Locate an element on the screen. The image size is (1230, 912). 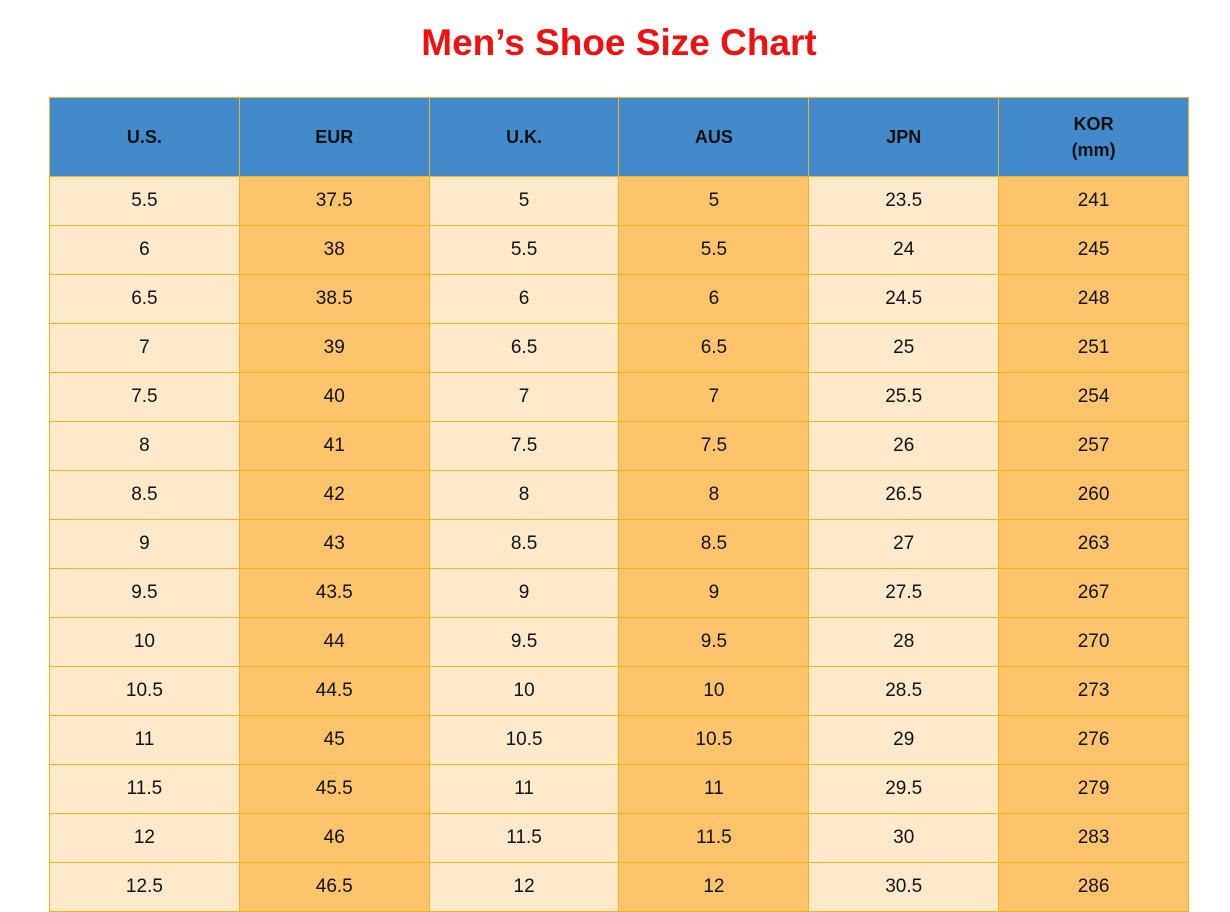
table-cell: 270 is located at coordinates (1093, 642).